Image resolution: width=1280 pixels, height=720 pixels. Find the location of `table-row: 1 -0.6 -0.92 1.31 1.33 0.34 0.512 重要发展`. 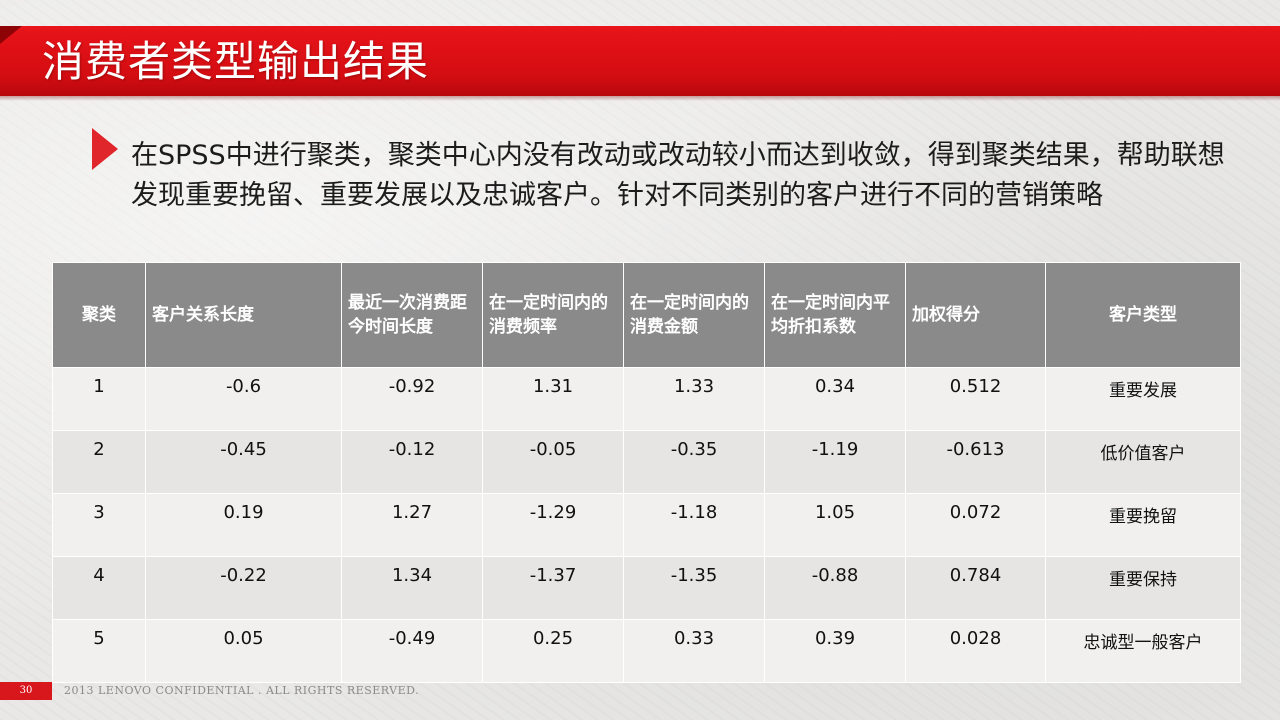

table-row: 1 -0.6 -0.92 1.31 1.33 0.34 0.512 重要发展 is located at coordinates (646, 399).